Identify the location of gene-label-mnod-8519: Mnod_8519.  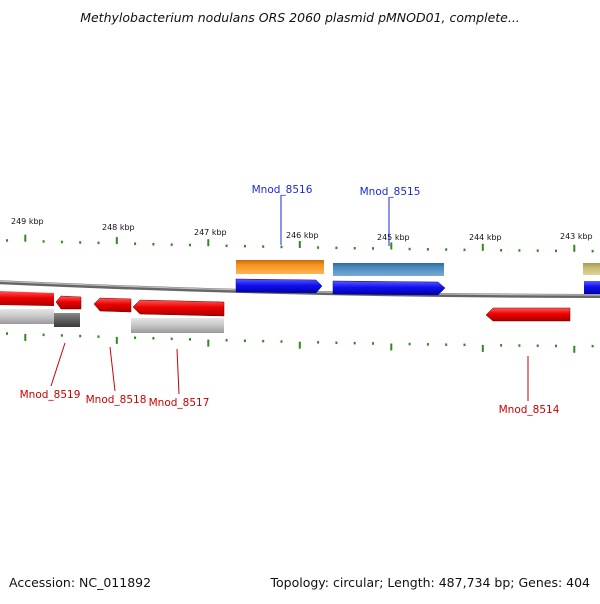
(50, 395).